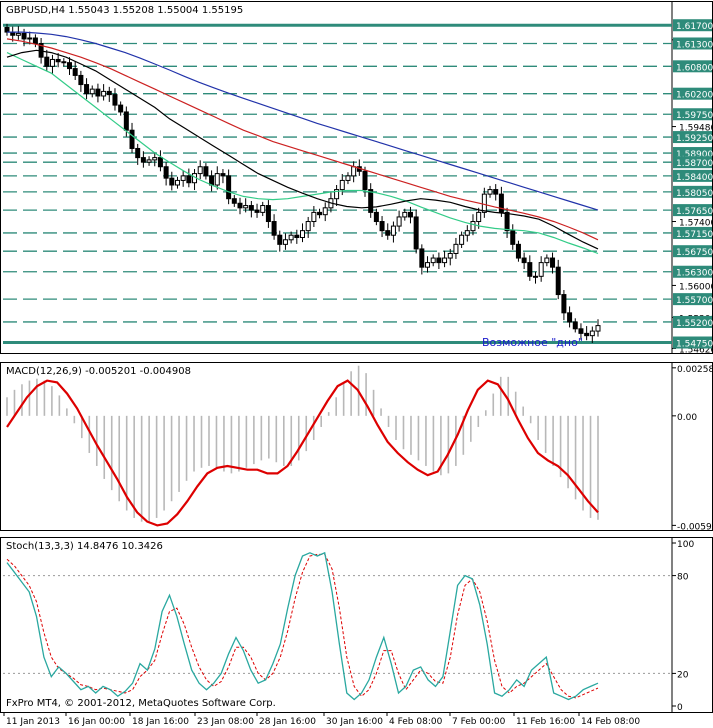  What do you see at coordinates (694, 96) in the screenshot?
I see `price-level-tag-label: 1.60200` at bounding box center [694, 96].